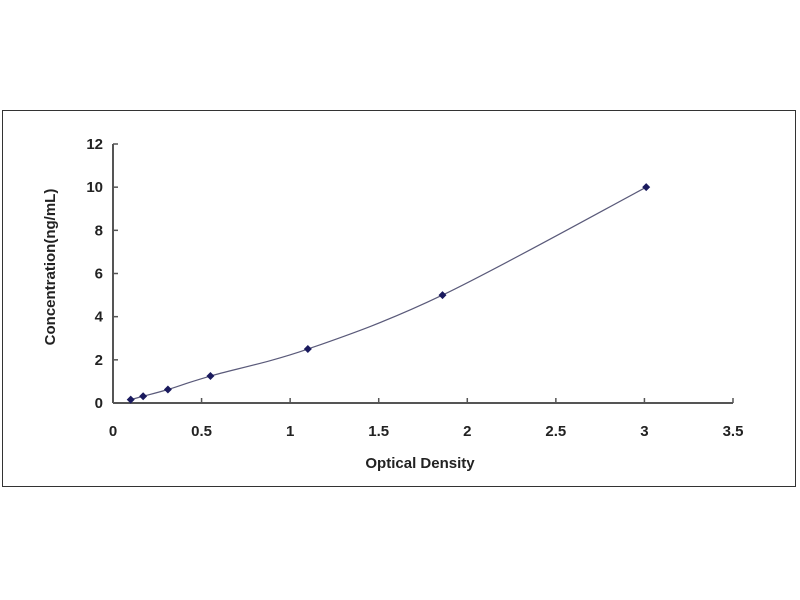 Image resolution: width=800 pixels, height=600 pixels. I want to click on x-tick-label: 0, so click(113, 431).